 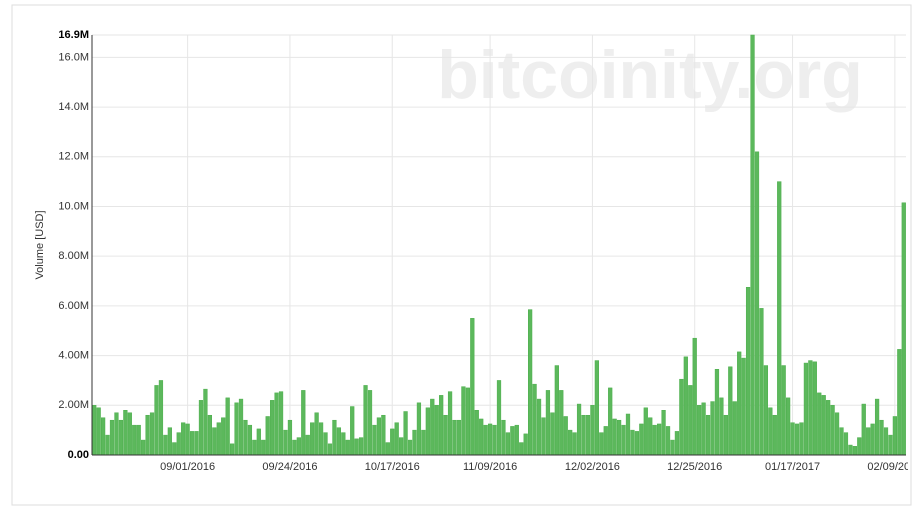 I want to click on y-tick-label: 14.0M, so click(x=73, y=107).